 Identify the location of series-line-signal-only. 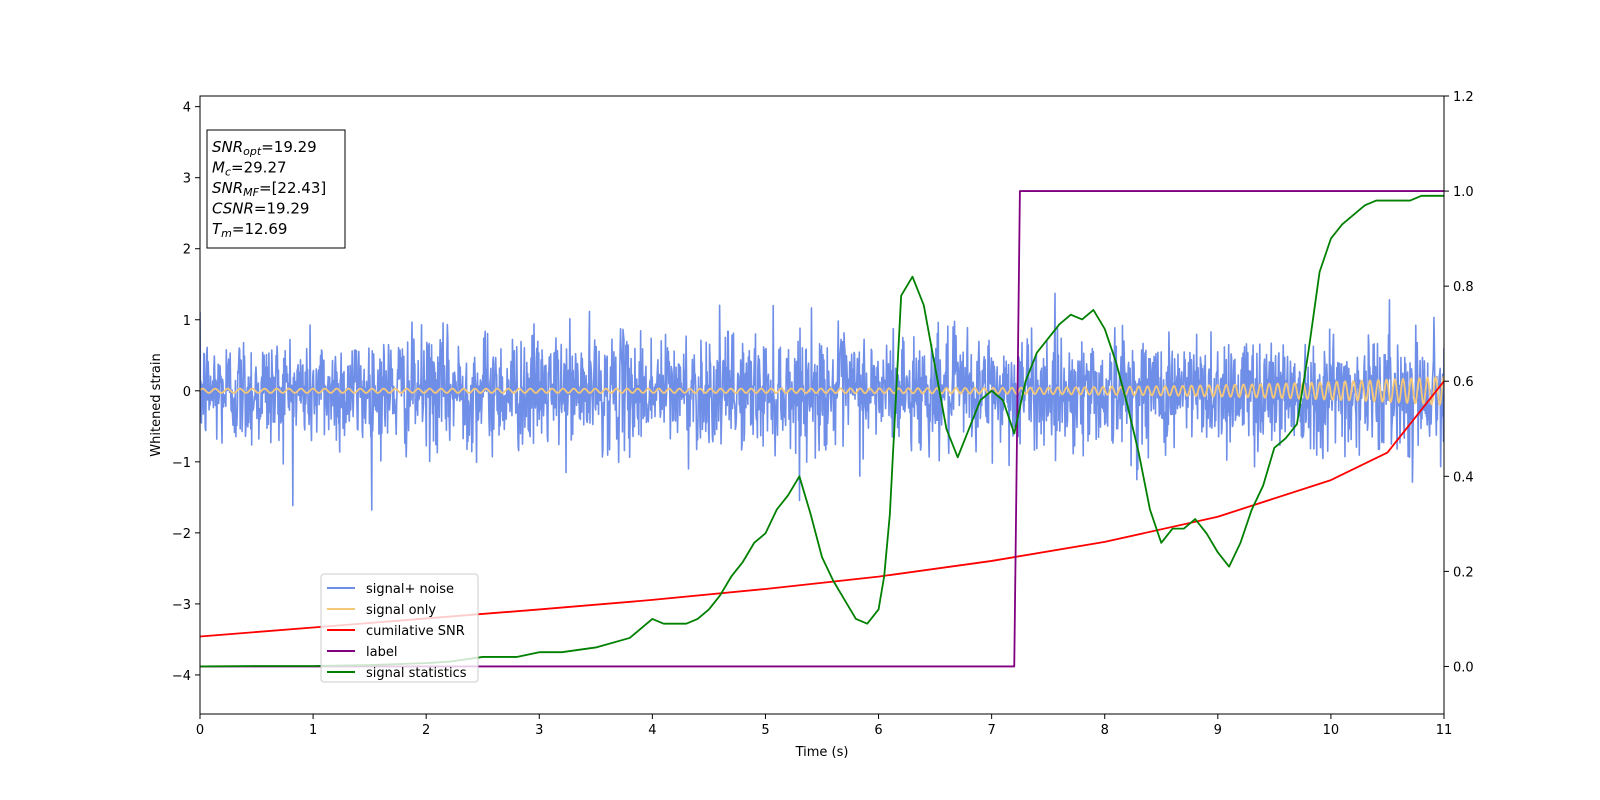
(822, 390).